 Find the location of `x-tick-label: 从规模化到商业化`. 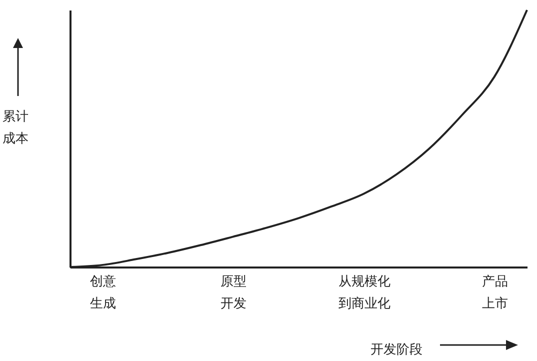

x-tick-label: 从规模化到商业化 is located at coordinates (364, 293).